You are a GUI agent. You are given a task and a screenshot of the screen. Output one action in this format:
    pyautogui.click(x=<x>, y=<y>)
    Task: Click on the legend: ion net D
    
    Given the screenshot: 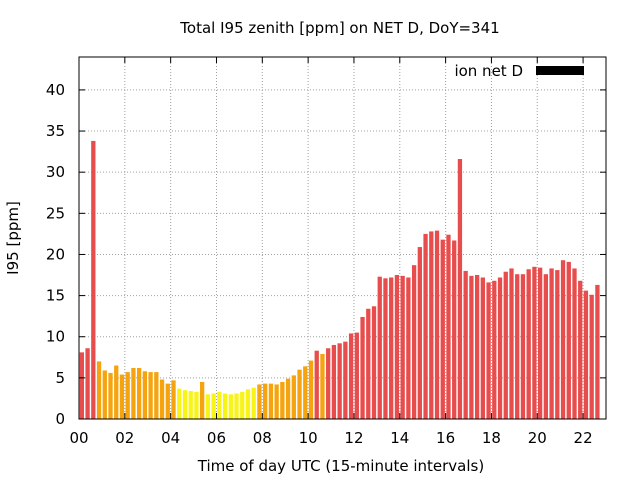 What is the action you would take?
    pyautogui.click(x=519, y=71)
    